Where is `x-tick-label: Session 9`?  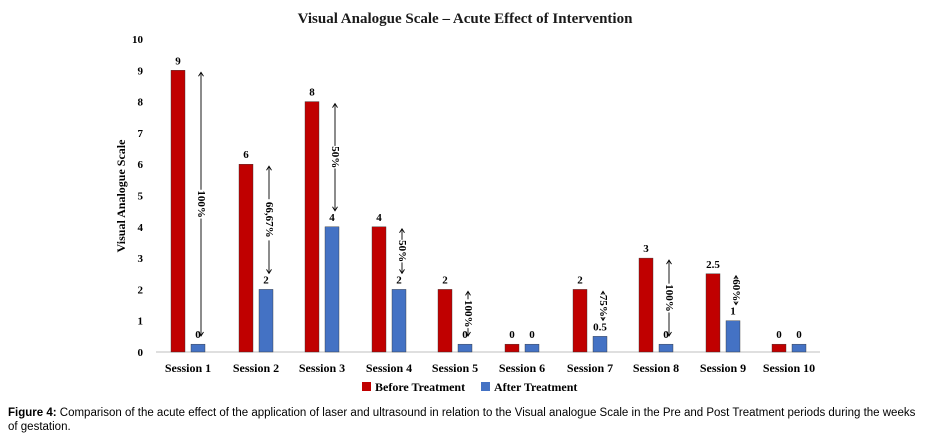 x-tick-label: Session 9 is located at coordinates (723, 368).